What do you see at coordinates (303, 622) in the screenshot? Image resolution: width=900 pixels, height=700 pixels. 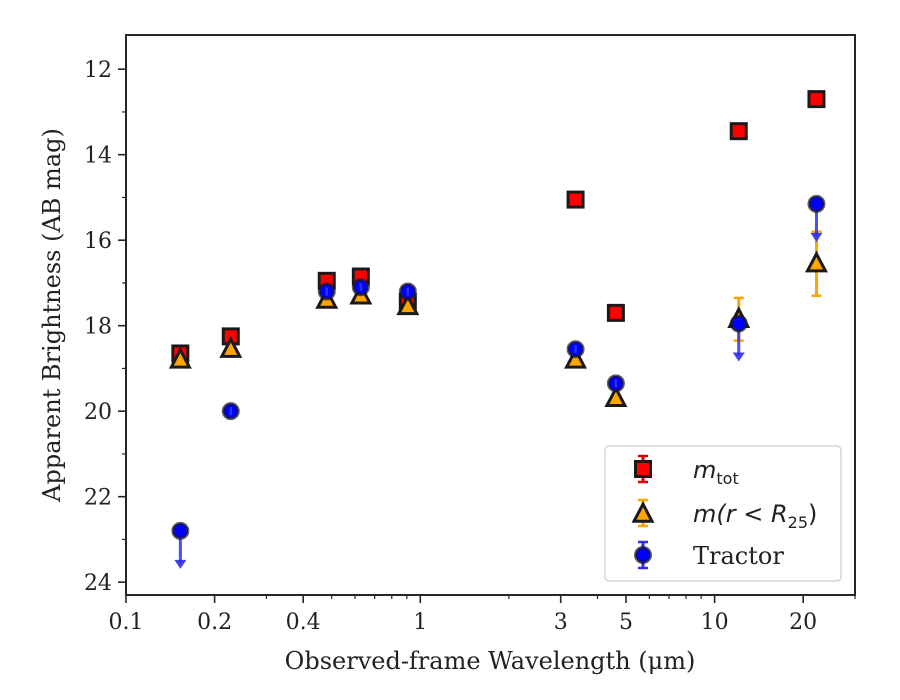 I see `x-tick-label: 0.4` at bounding box center [303, 622].